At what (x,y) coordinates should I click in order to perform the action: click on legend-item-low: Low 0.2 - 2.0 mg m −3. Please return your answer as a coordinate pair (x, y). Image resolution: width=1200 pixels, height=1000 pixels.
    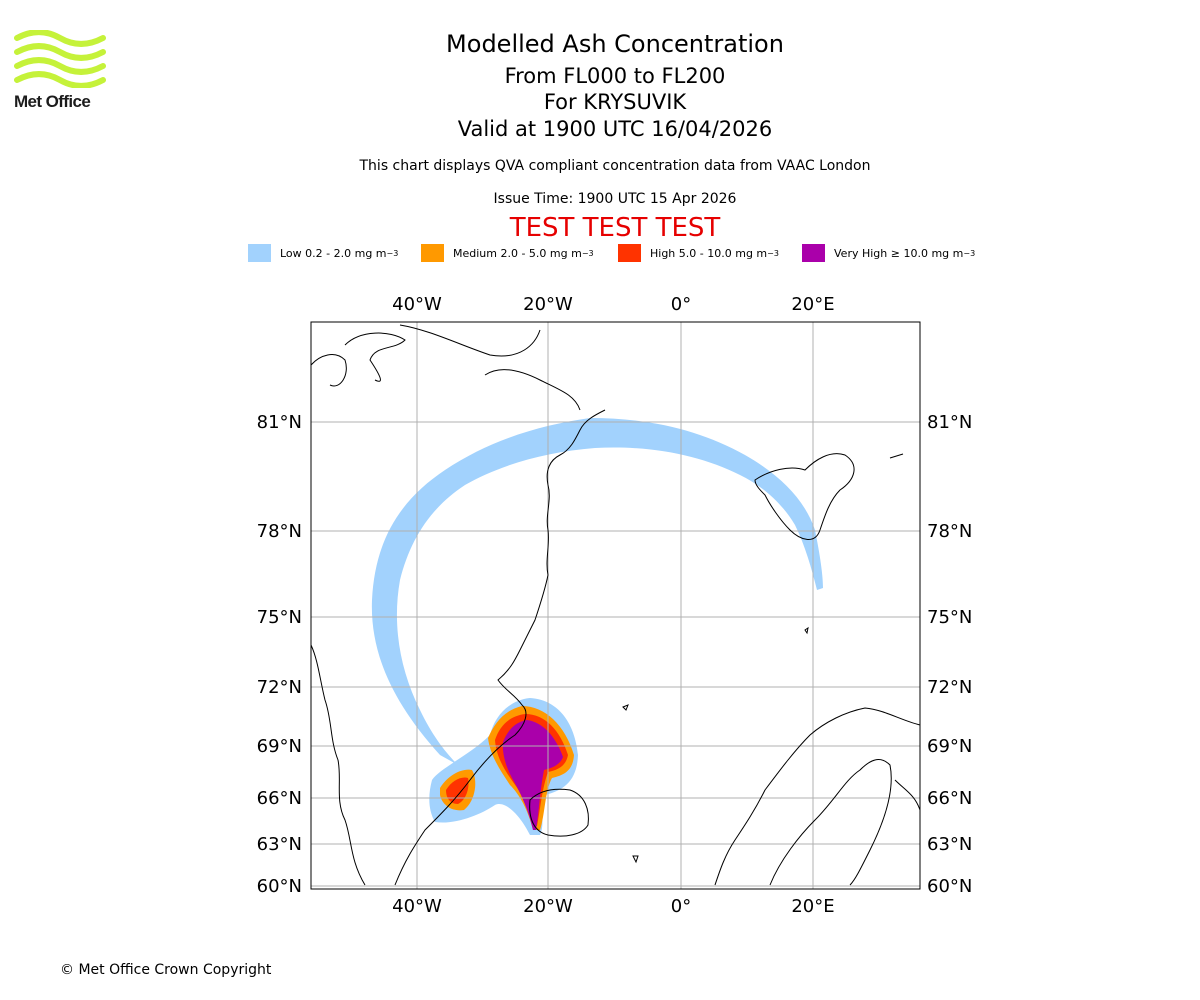
    Looking at the image, I should click on (323, 253).